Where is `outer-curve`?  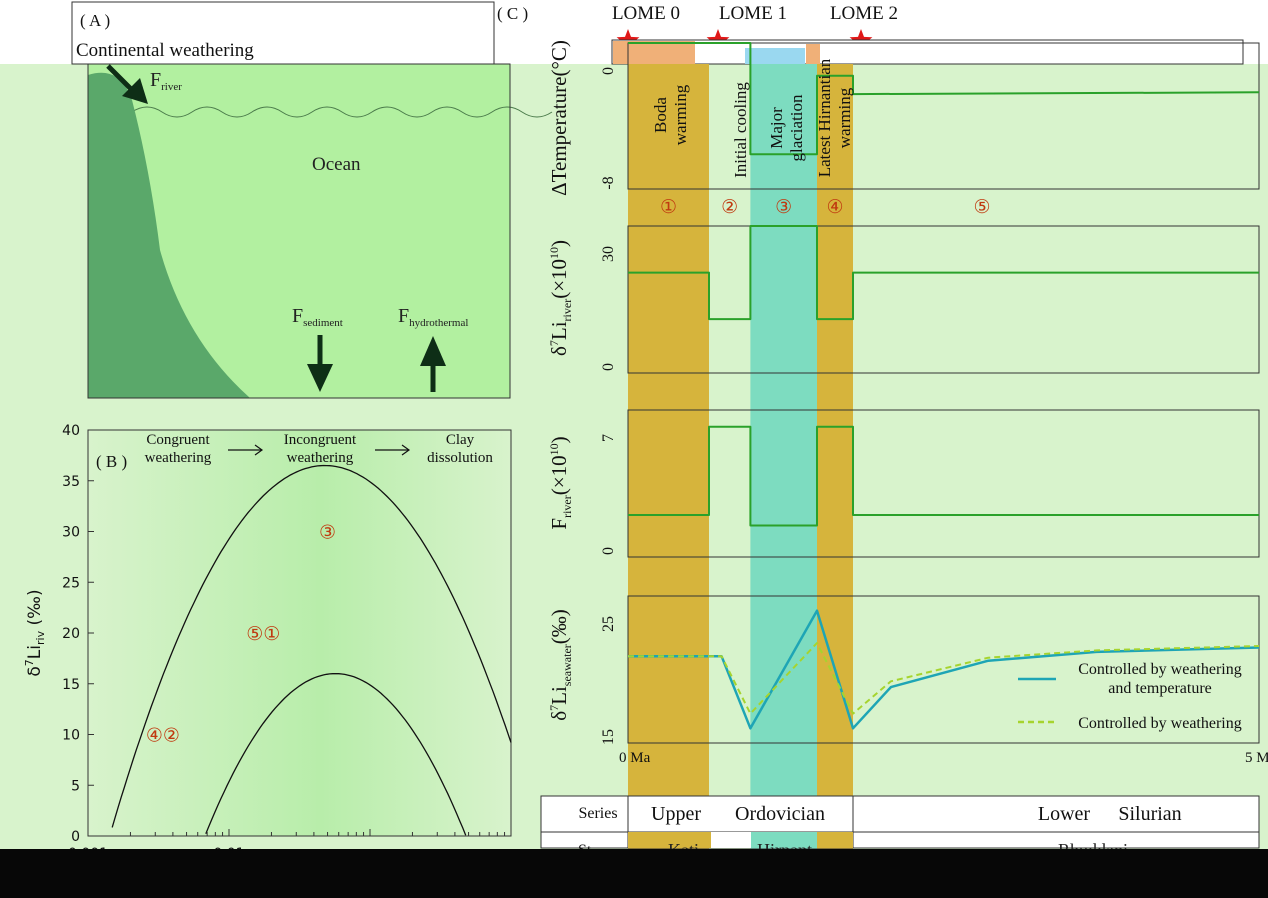
outer-curve is located at coordinates (311, 646).